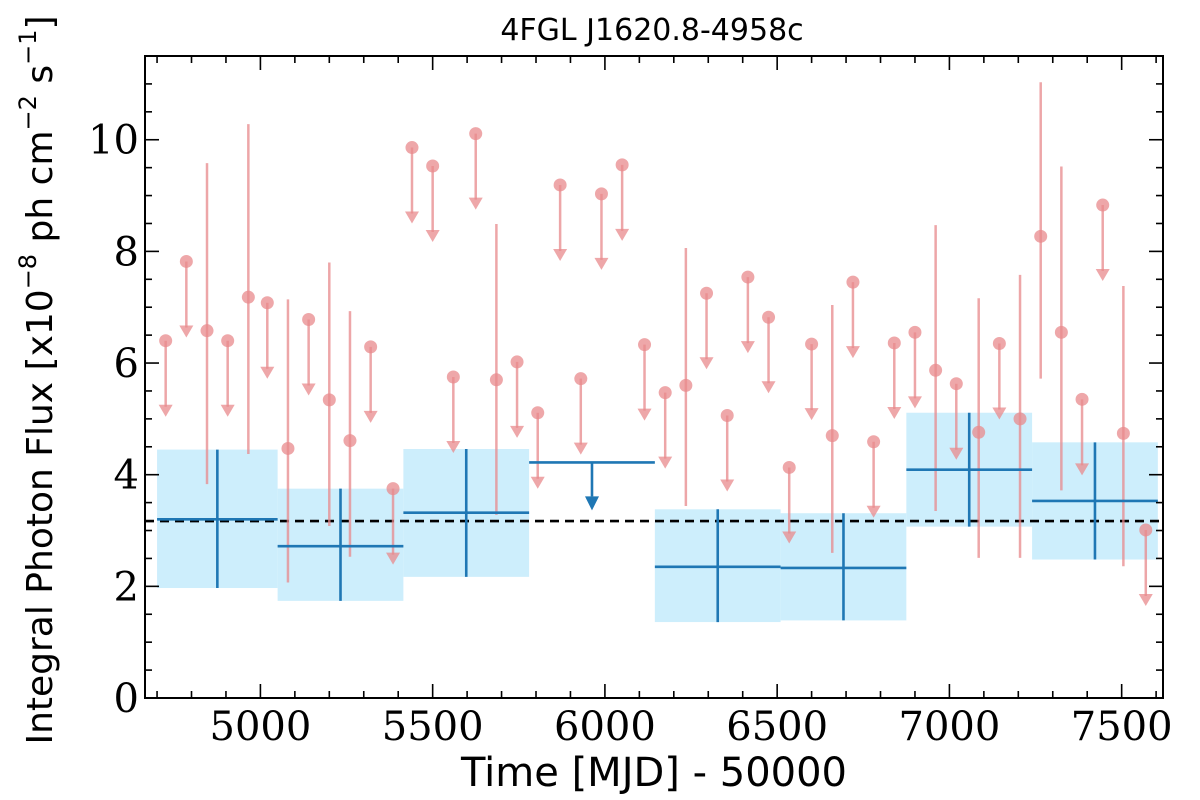 The image size is (1200, 800). I want to click on y-tick-label: 8, so click(126, 252).